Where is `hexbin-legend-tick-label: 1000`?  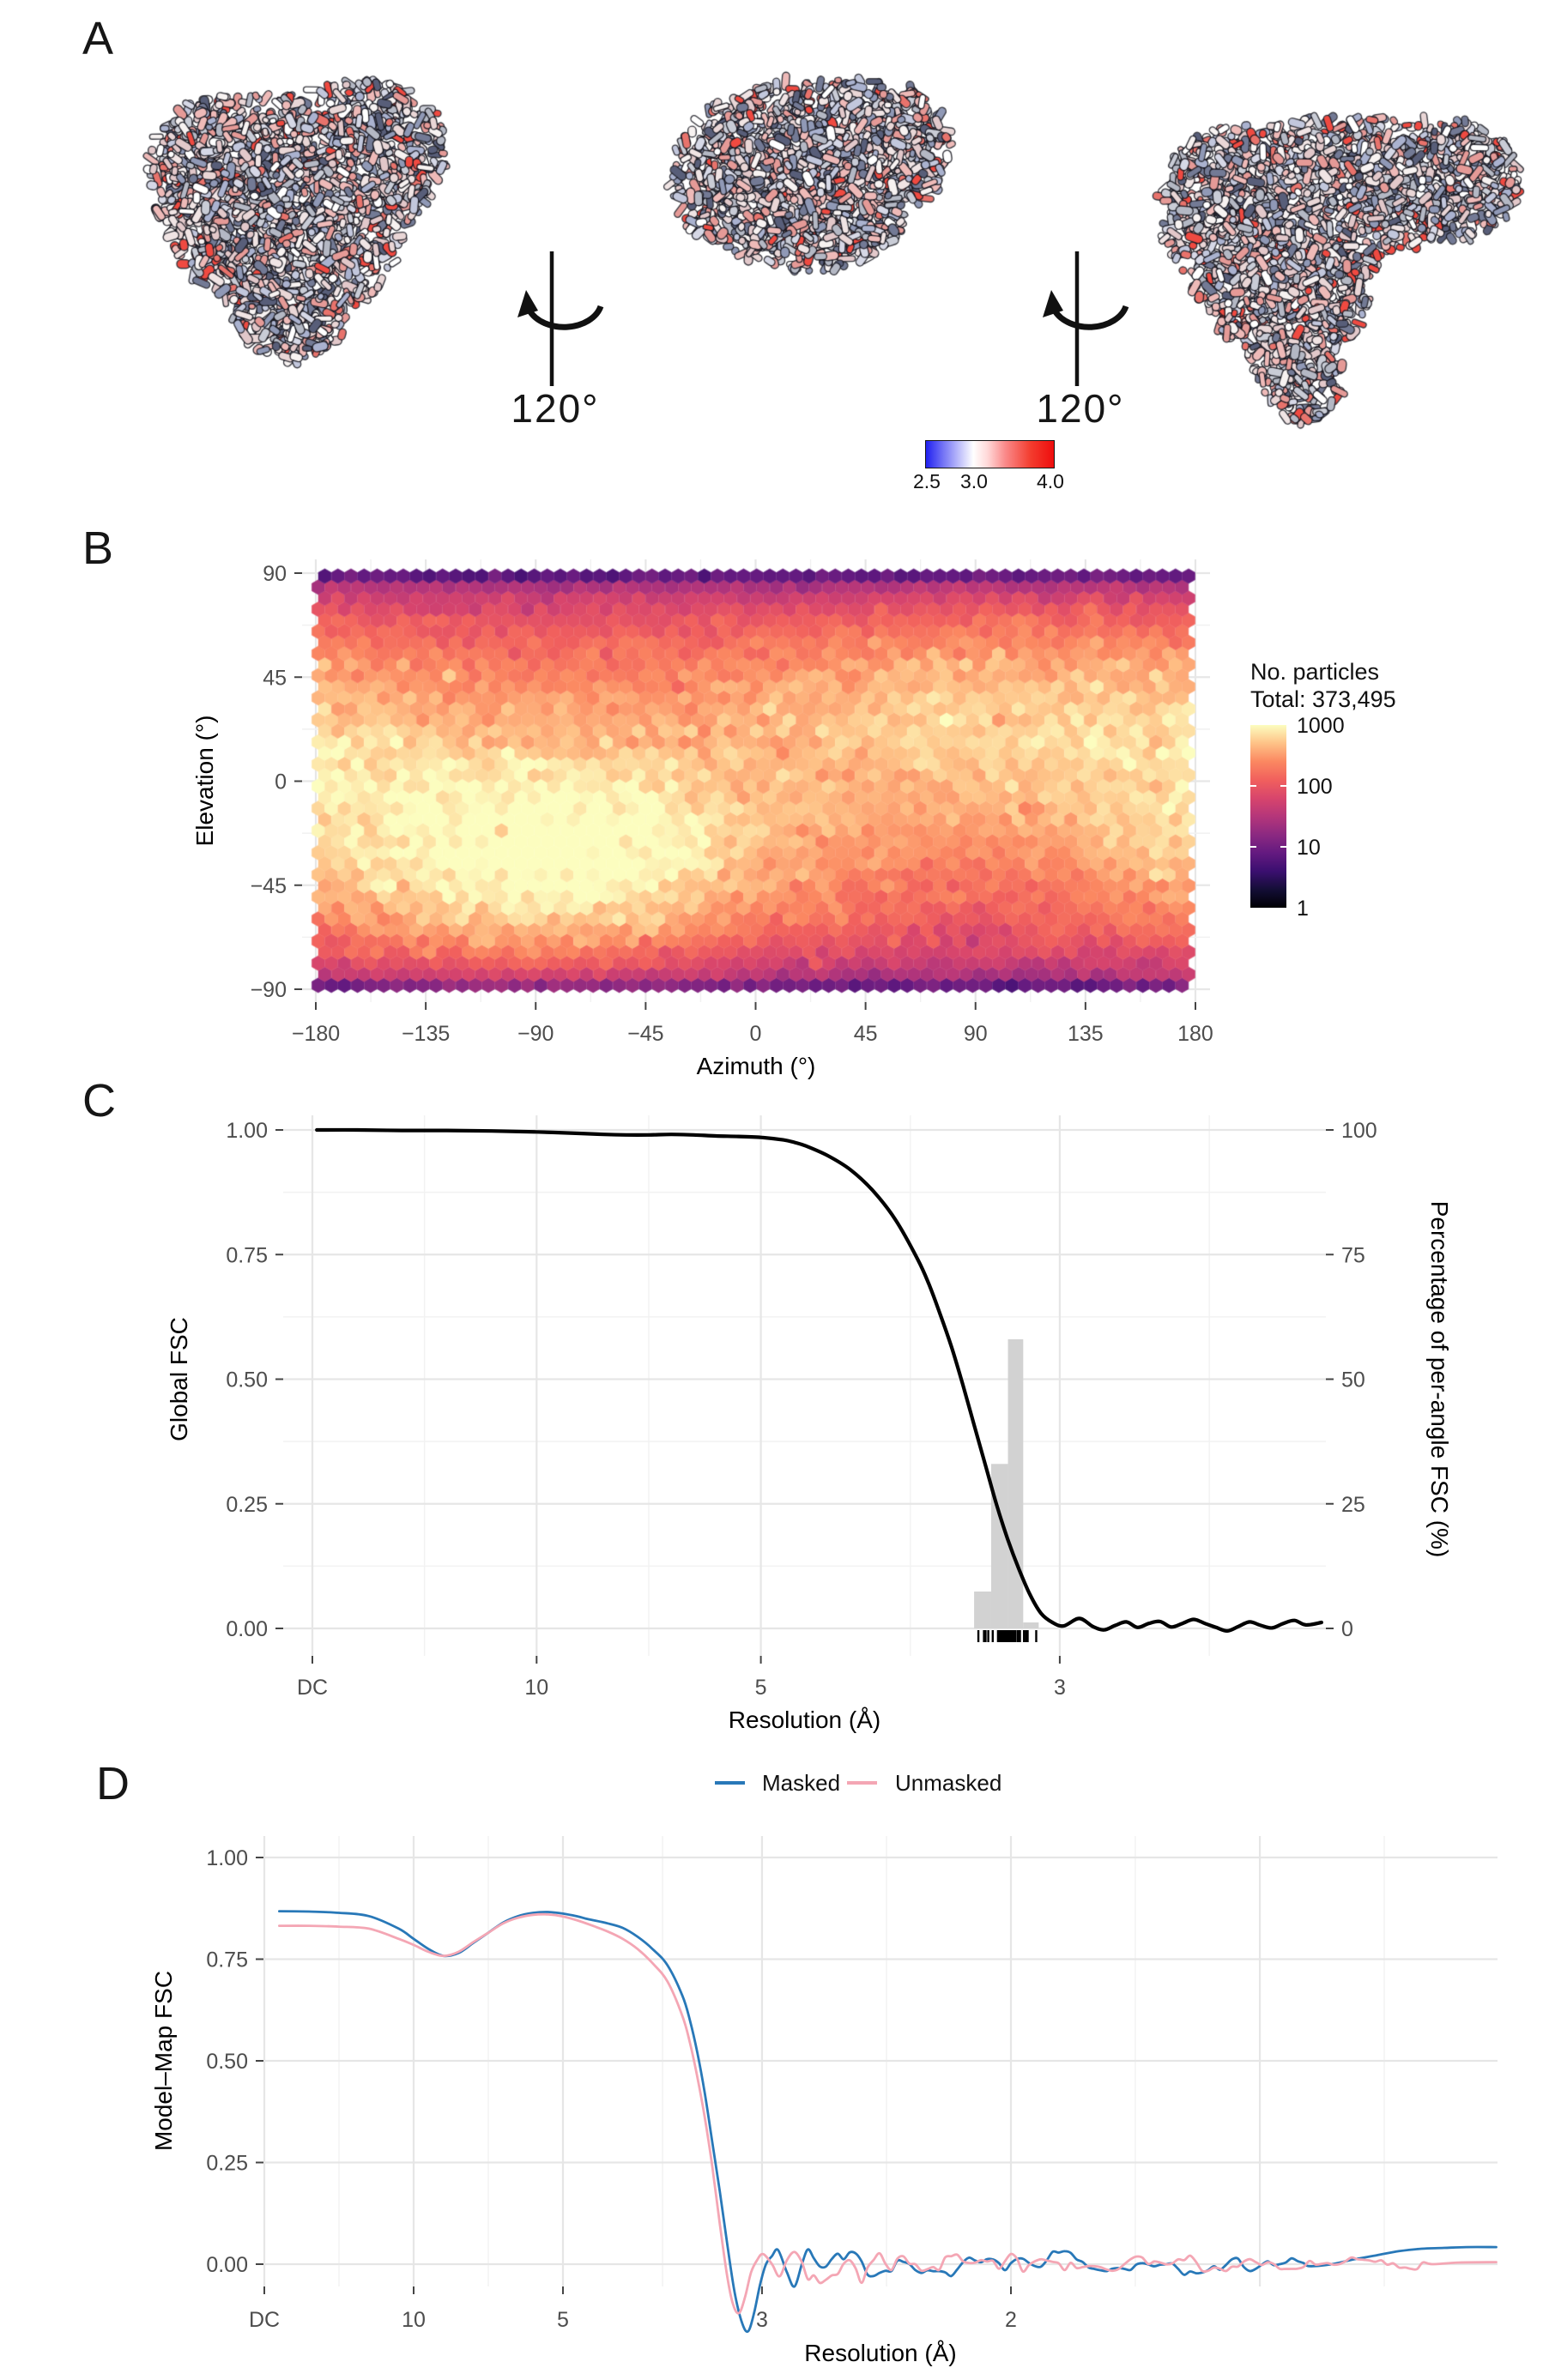
hexbin-legend-tick-label: 1000 is located at coordinates (1321, 726).